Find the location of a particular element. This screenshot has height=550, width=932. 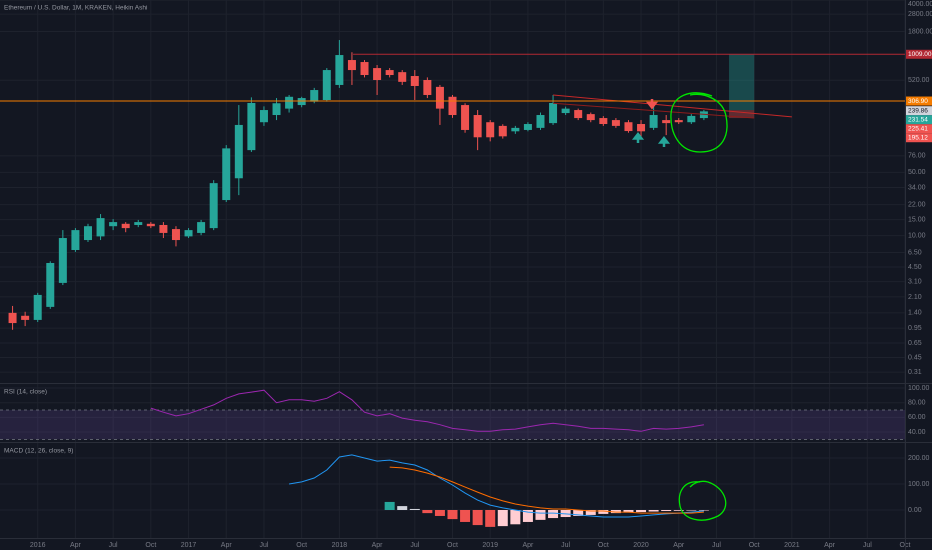

y-tick-label: 6.50 is located at coordinates (915, 252).